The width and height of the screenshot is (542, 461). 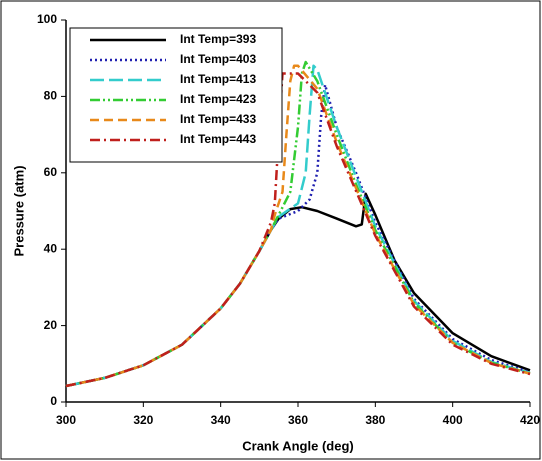 What do you see at coordinates (218, 119) in the screenshot?
I see `legend-label: Int Temp=433` at bounding box center [218, 119].